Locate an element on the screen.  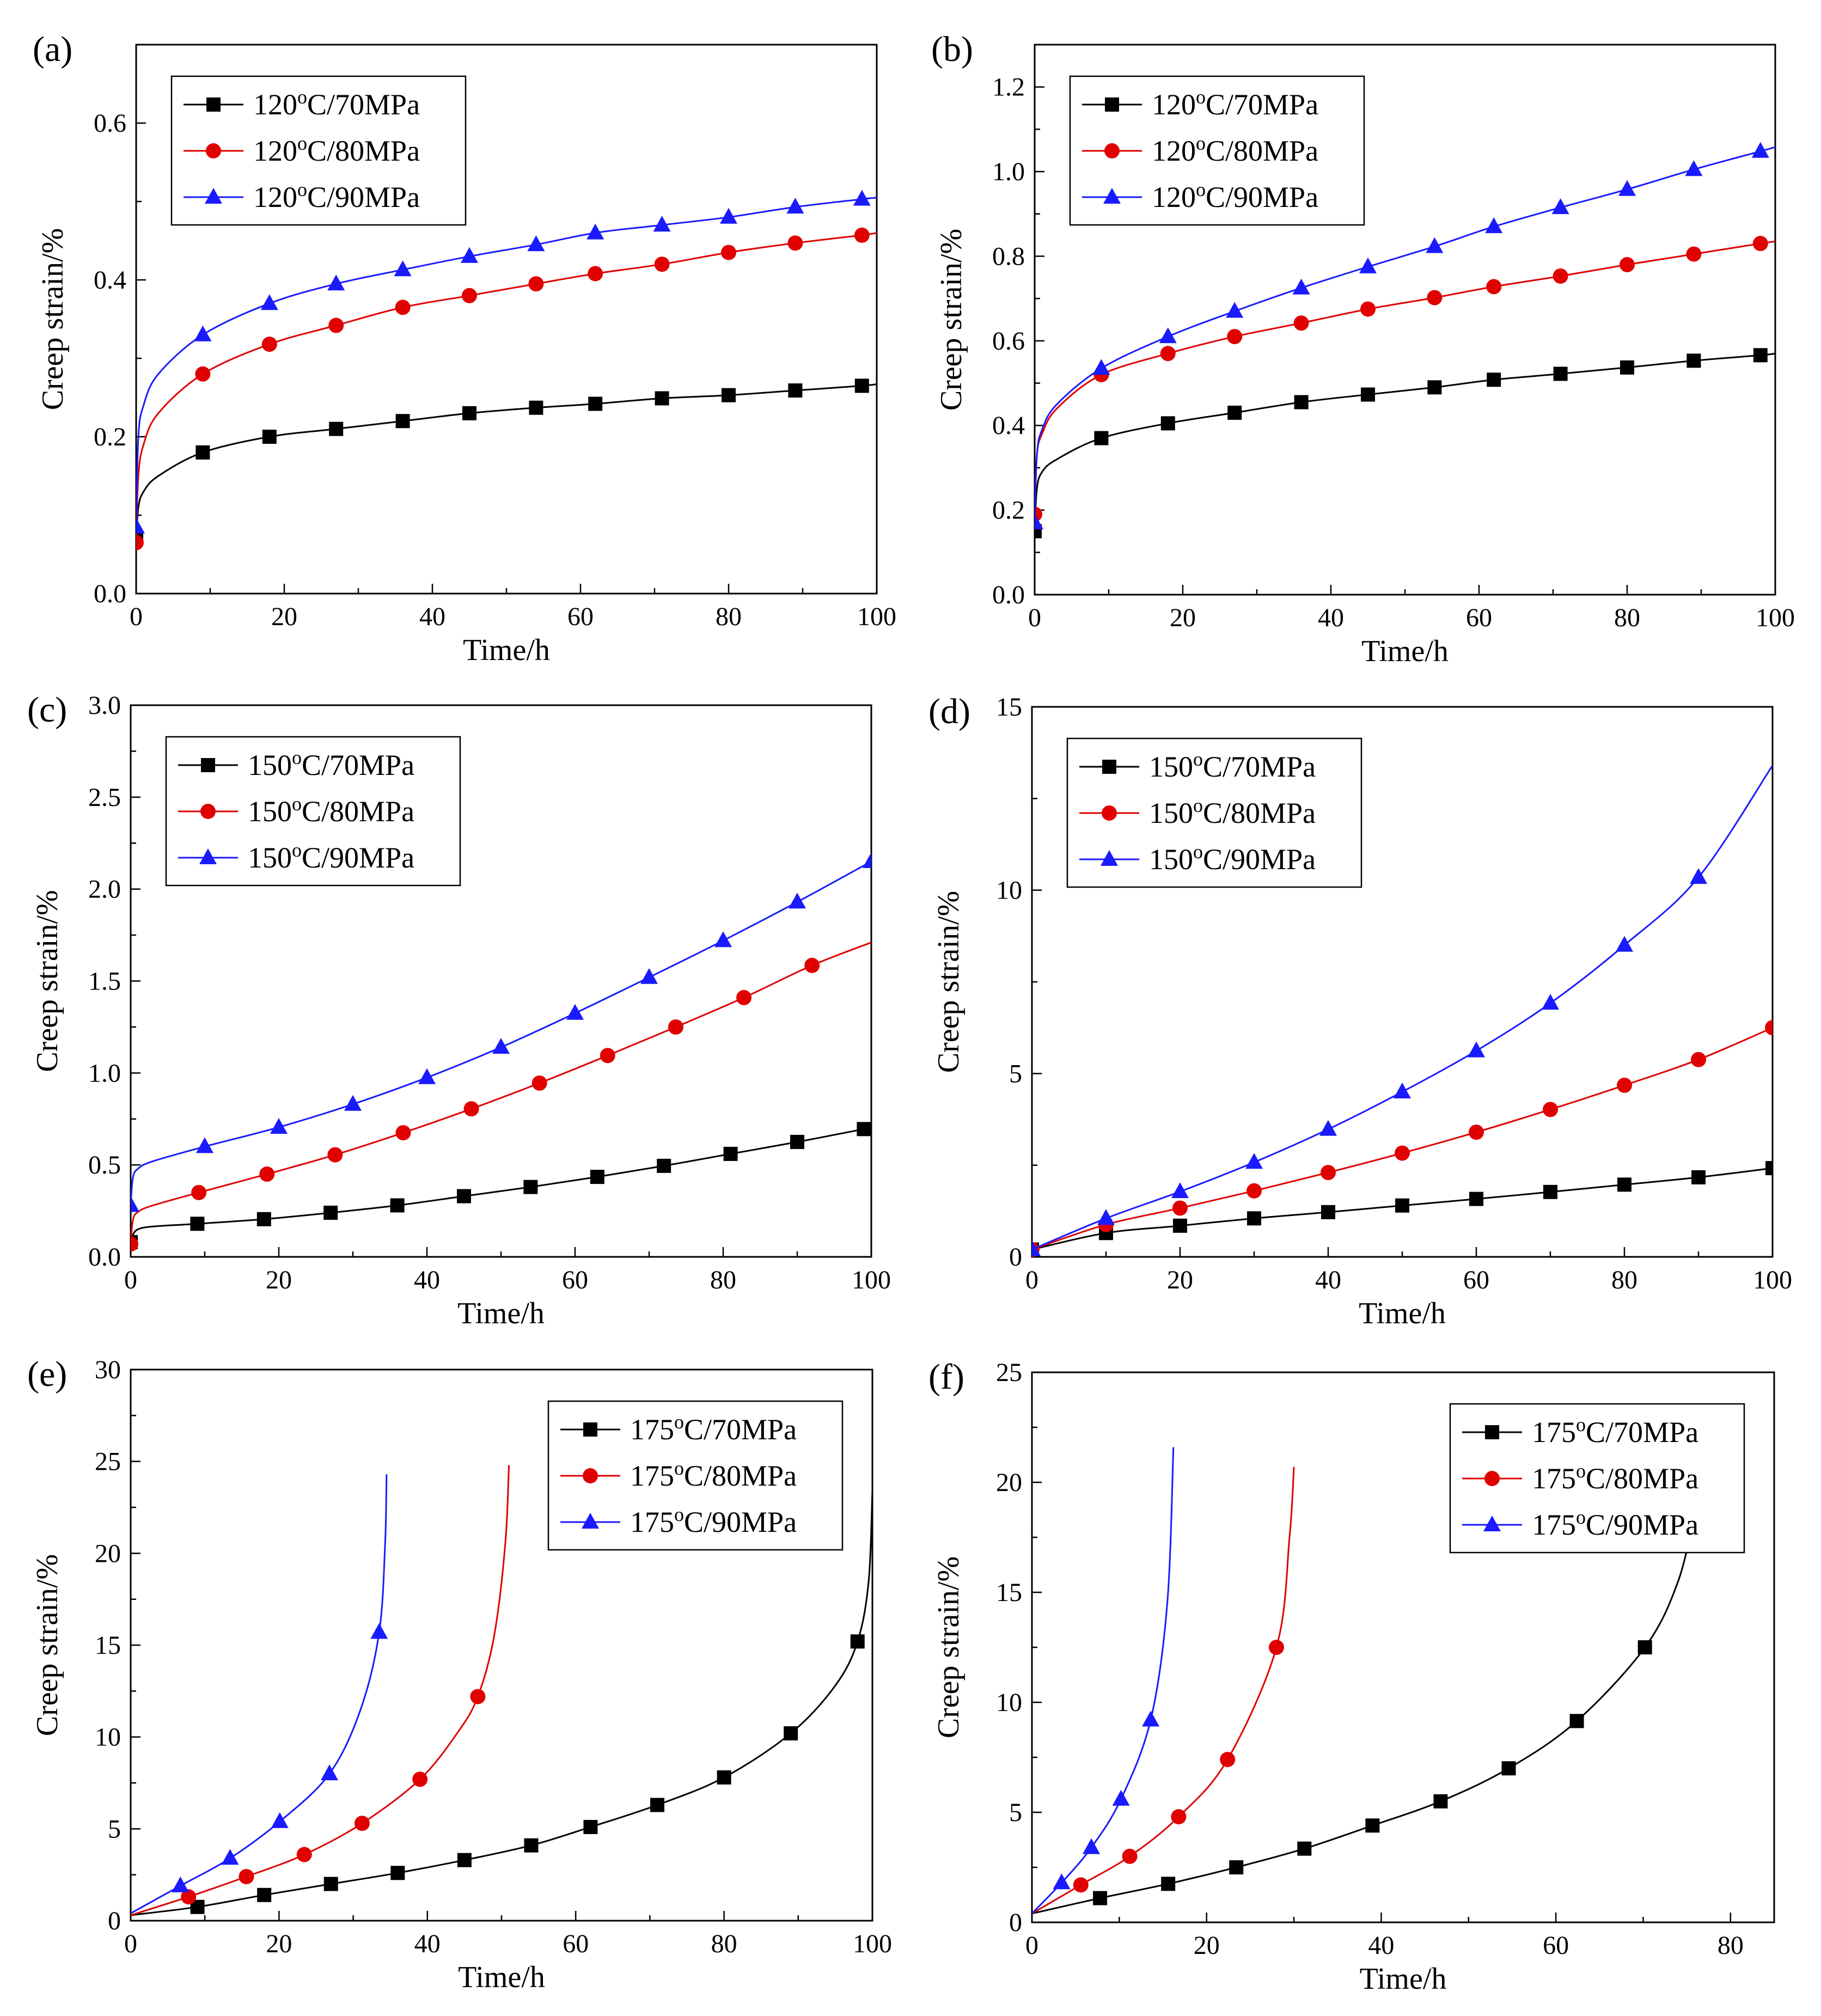
series-175-c-80mpa is located at coordinates (1164, 1691).